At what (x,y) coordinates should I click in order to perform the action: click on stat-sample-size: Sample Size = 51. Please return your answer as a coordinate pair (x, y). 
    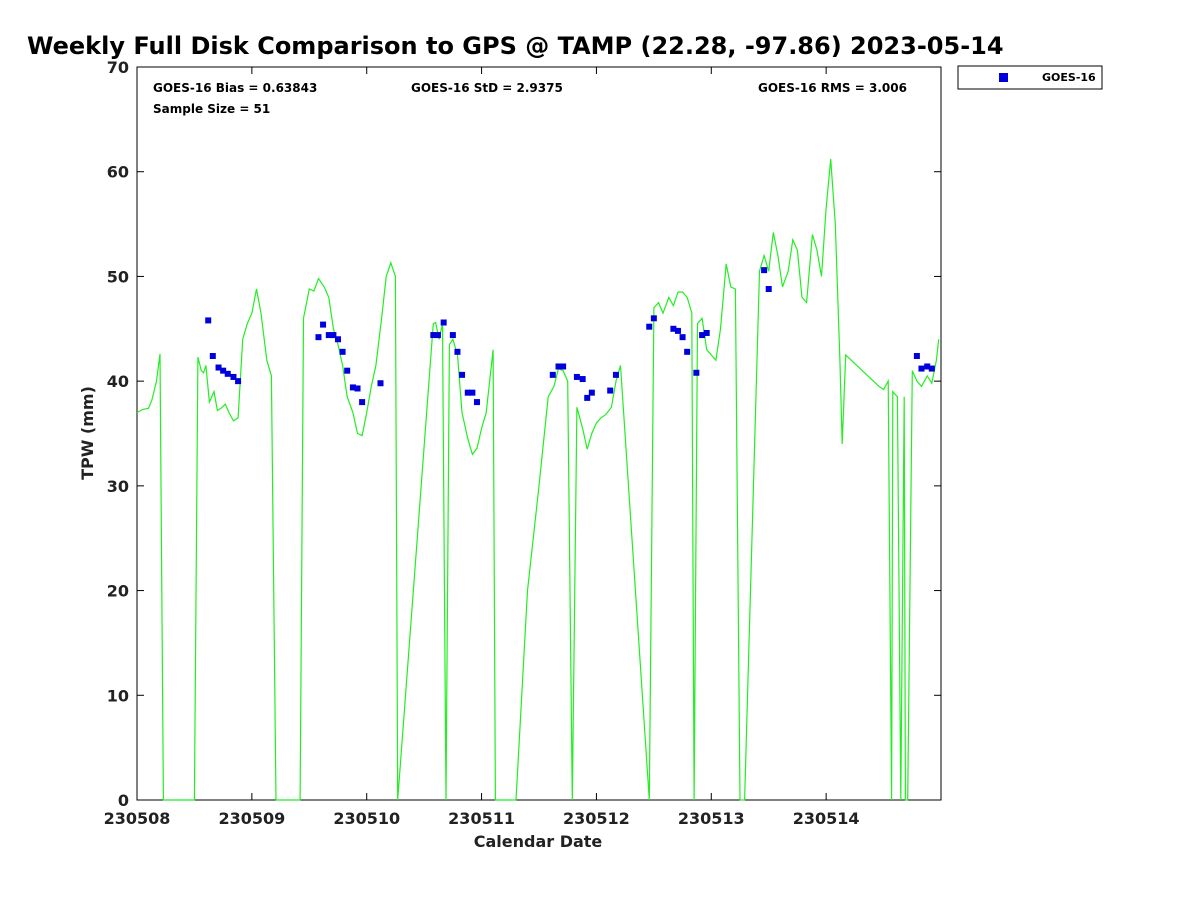
    Looking at the image, I should click on (211, 109).